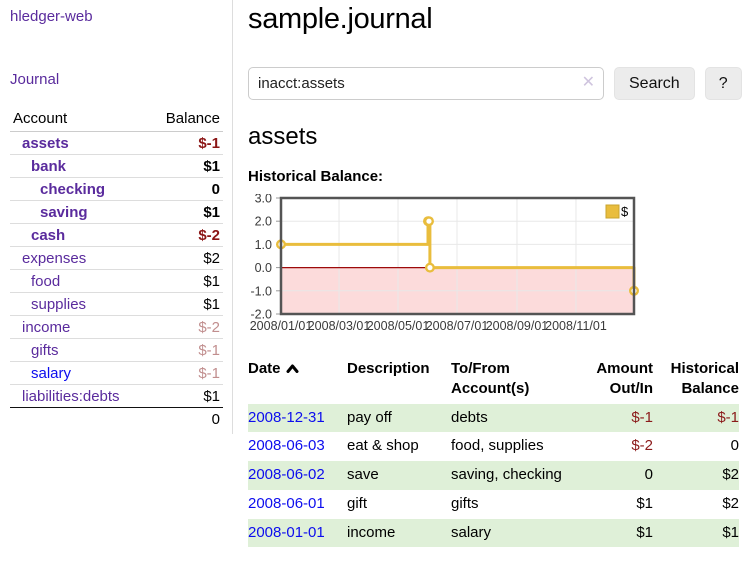 The height and width of the screenshot is (582, 742). I want to click on sidebar-account-link: food, so click(46, 281).